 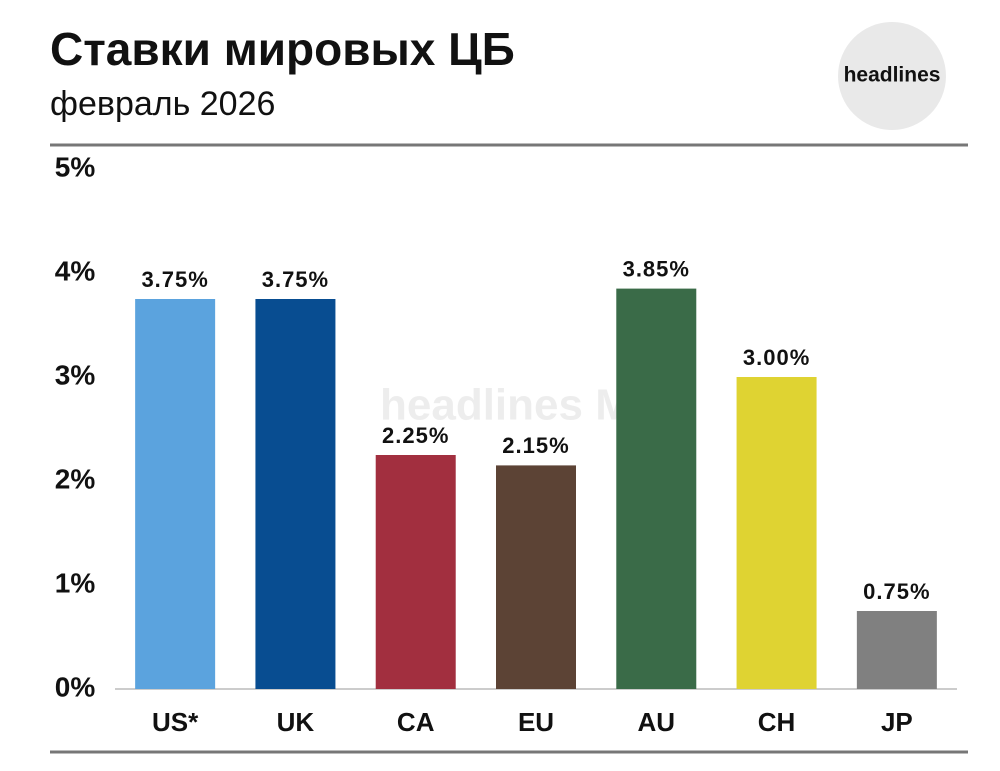 What do you see at coordinates (296, 722) in the screenshot?
I see `x-tick-label: UK` at bounding box center [296, 722].